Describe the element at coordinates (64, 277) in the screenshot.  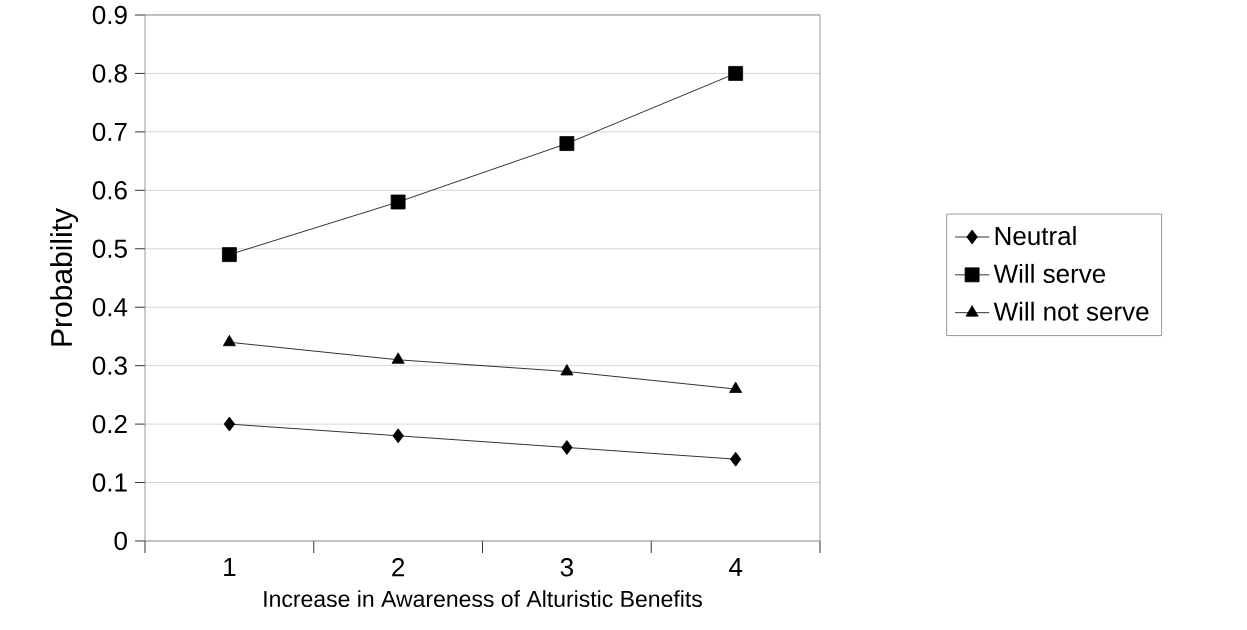
I see `y-axis-title: Probability` at that location.